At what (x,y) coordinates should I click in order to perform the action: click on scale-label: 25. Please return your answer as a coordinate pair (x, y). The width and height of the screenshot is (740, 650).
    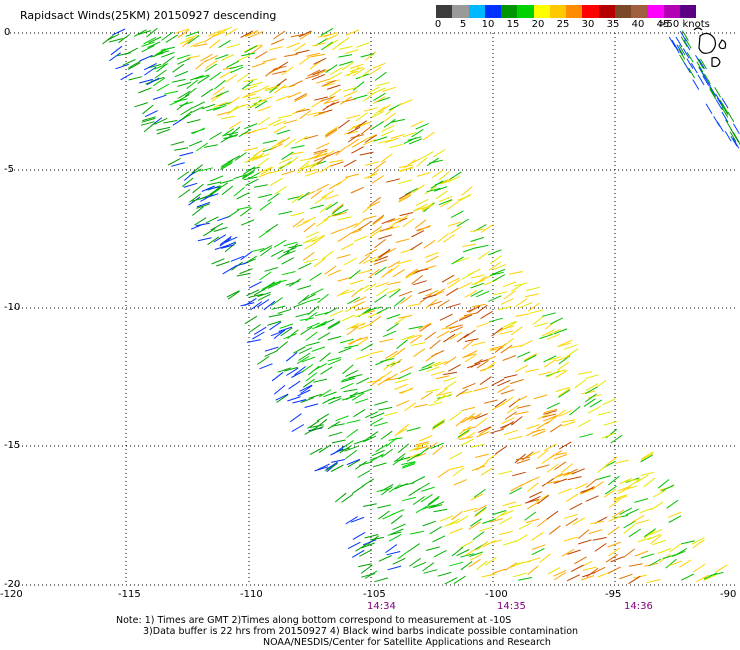
    Looking at the image, I should click on (563, 24).